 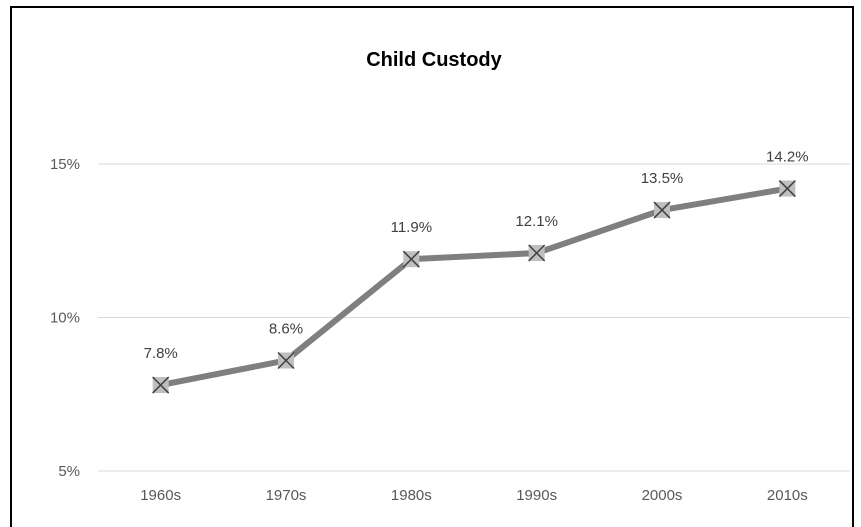 I want to click on y-tick-label: 10%, so click(x=65, y=318).